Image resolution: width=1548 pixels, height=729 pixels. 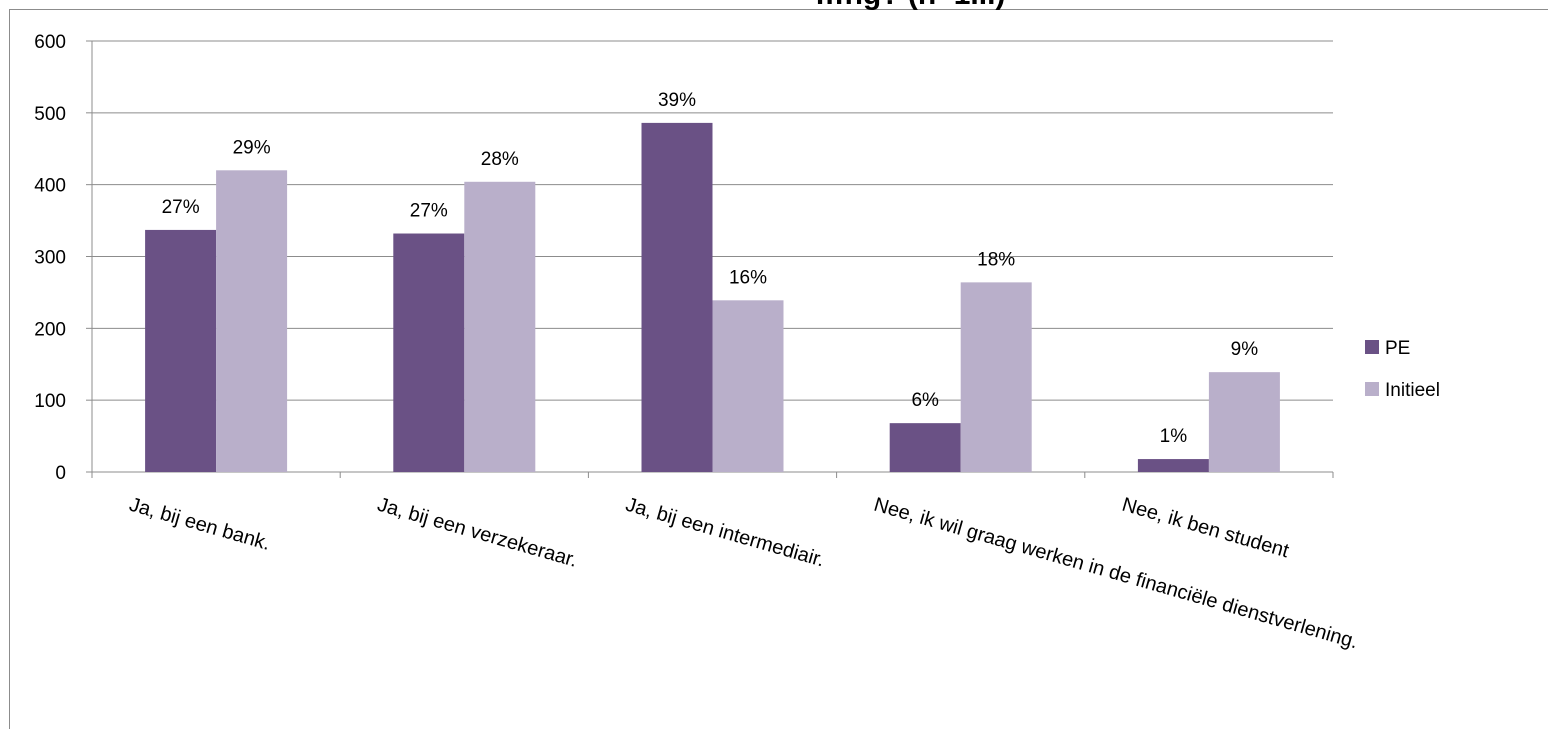 What do you see at coordinates (50, 42) in the screenshot?
I see `y-tick-label: 600` at bounding box center [50, 42].